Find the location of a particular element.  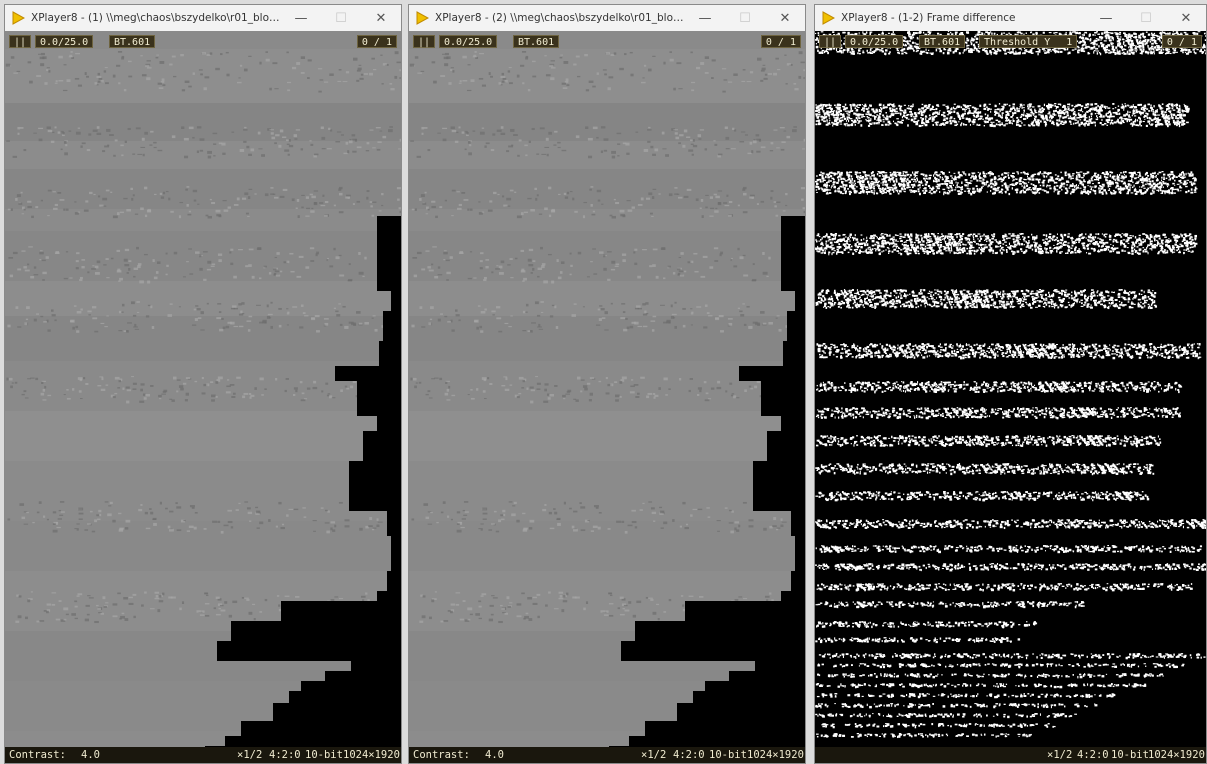

threshold-label-text: Threshold Y is located at coordinates (1017, 42).